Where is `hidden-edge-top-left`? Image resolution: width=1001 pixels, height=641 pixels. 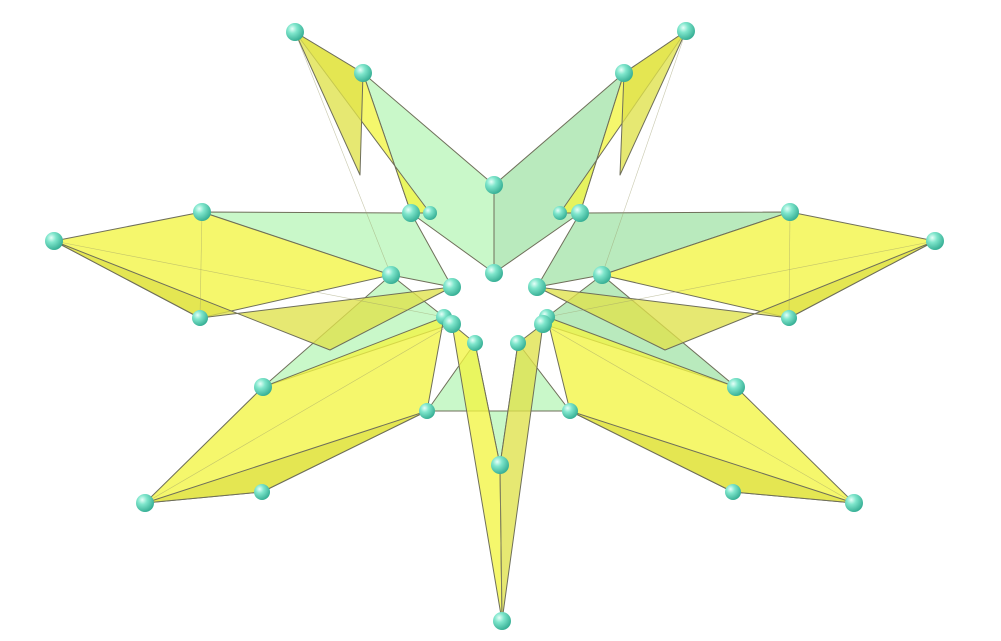 hidden-edge-top-left is located at coordinates (343, 153).